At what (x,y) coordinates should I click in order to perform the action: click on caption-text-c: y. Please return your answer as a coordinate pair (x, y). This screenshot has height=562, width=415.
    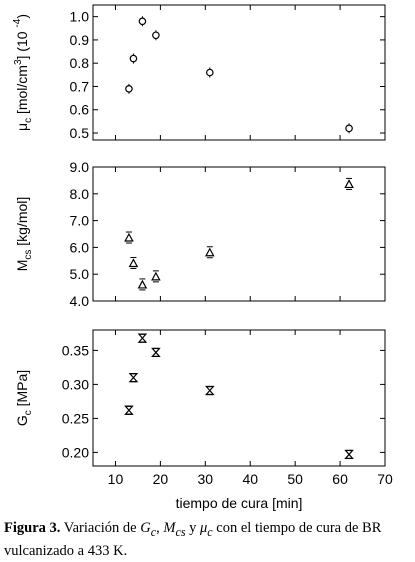
    Looking at the image, I should click on (193, 528).